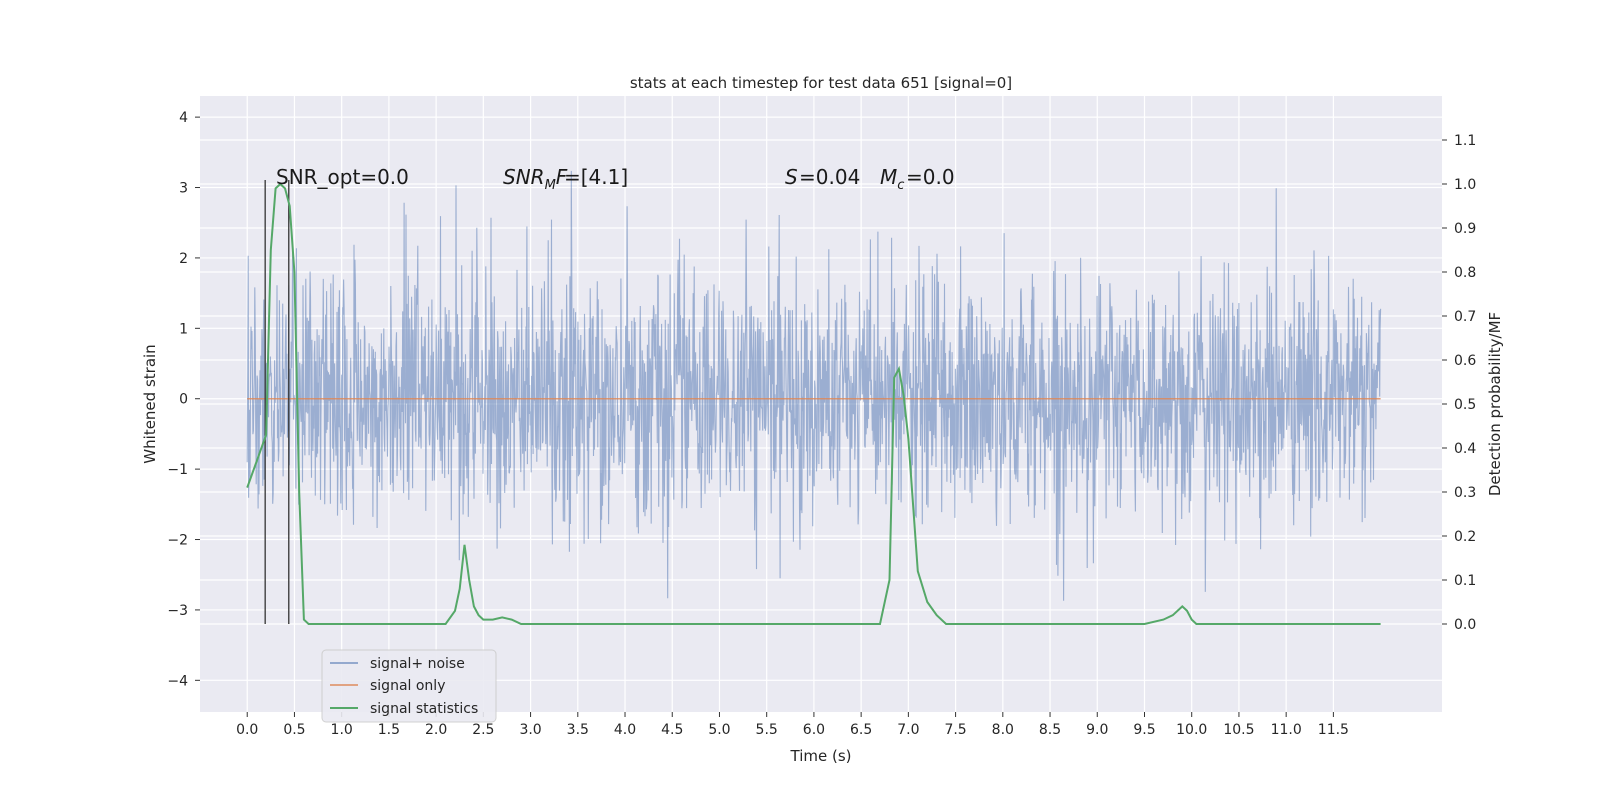 The height and width of the screenshot is (800, 1600). Describe the element at coordinates (596, 177) in the screenshot. I see `svg-text: =[4.1]` at that location.